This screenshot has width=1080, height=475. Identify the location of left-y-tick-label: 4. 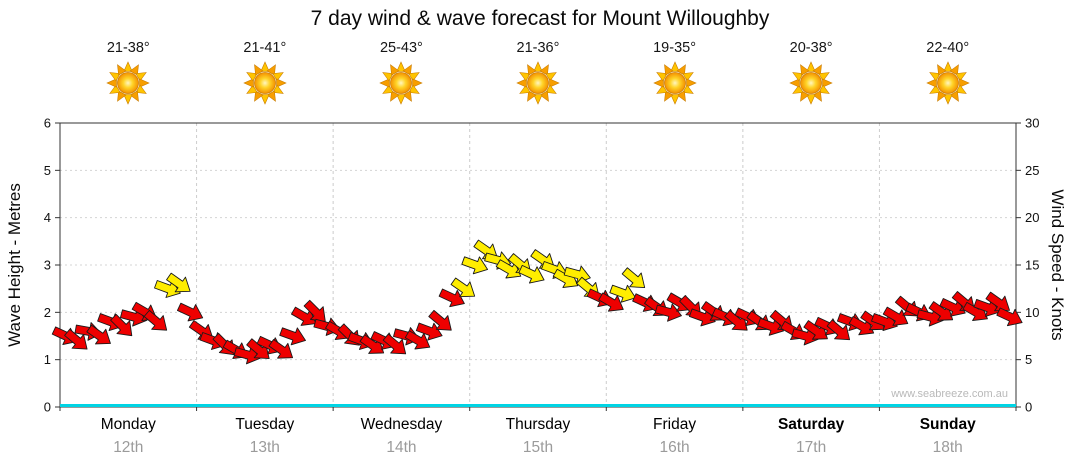
(47, 217).